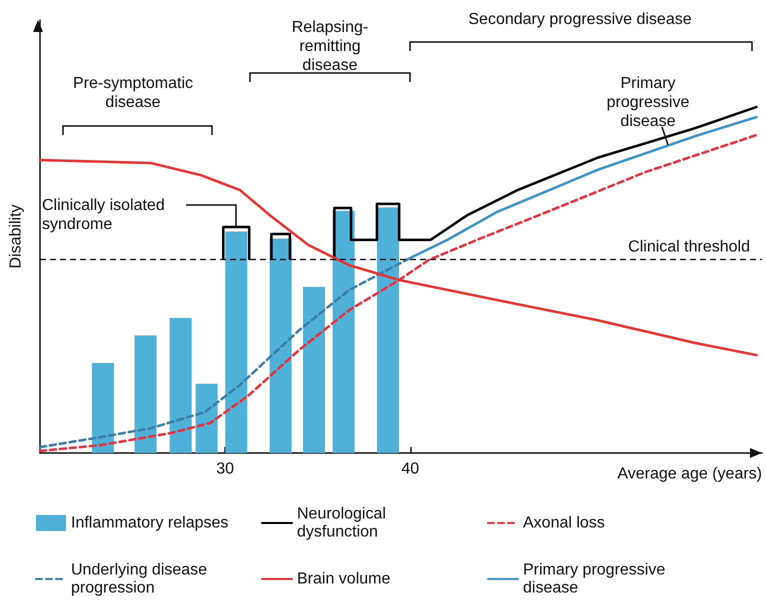 The height and width of the screenshot is (613, 766). I want to click on annotation: Clinically isolated syndrome, so click(104, 215).